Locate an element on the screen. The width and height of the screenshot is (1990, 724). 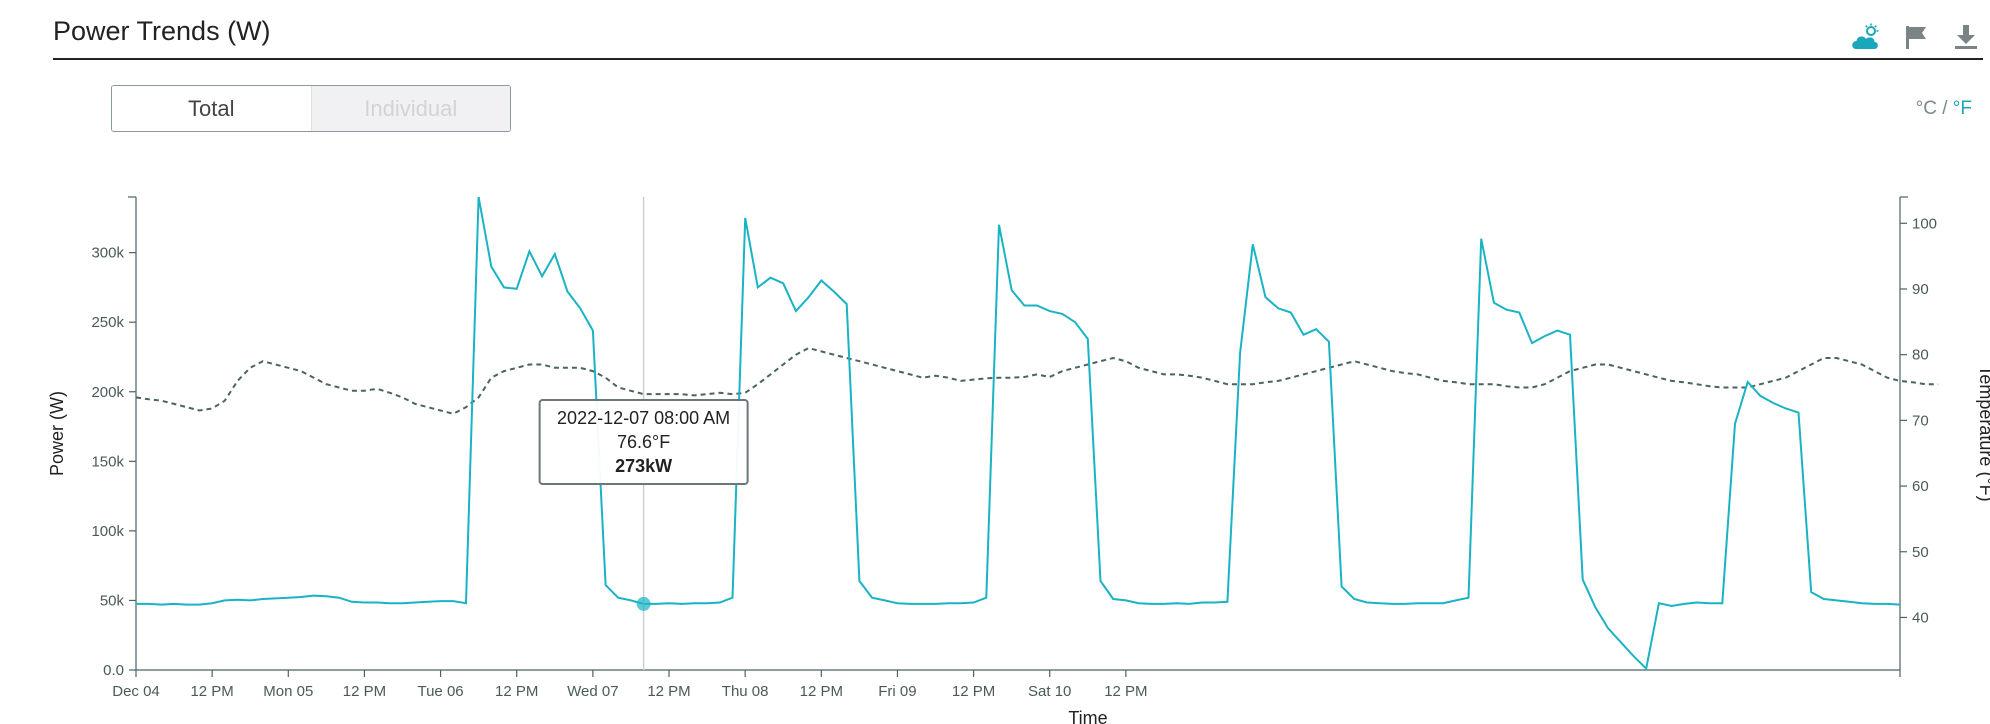
x-tick-label: Fri 09 is located at coordinates (897, 691).